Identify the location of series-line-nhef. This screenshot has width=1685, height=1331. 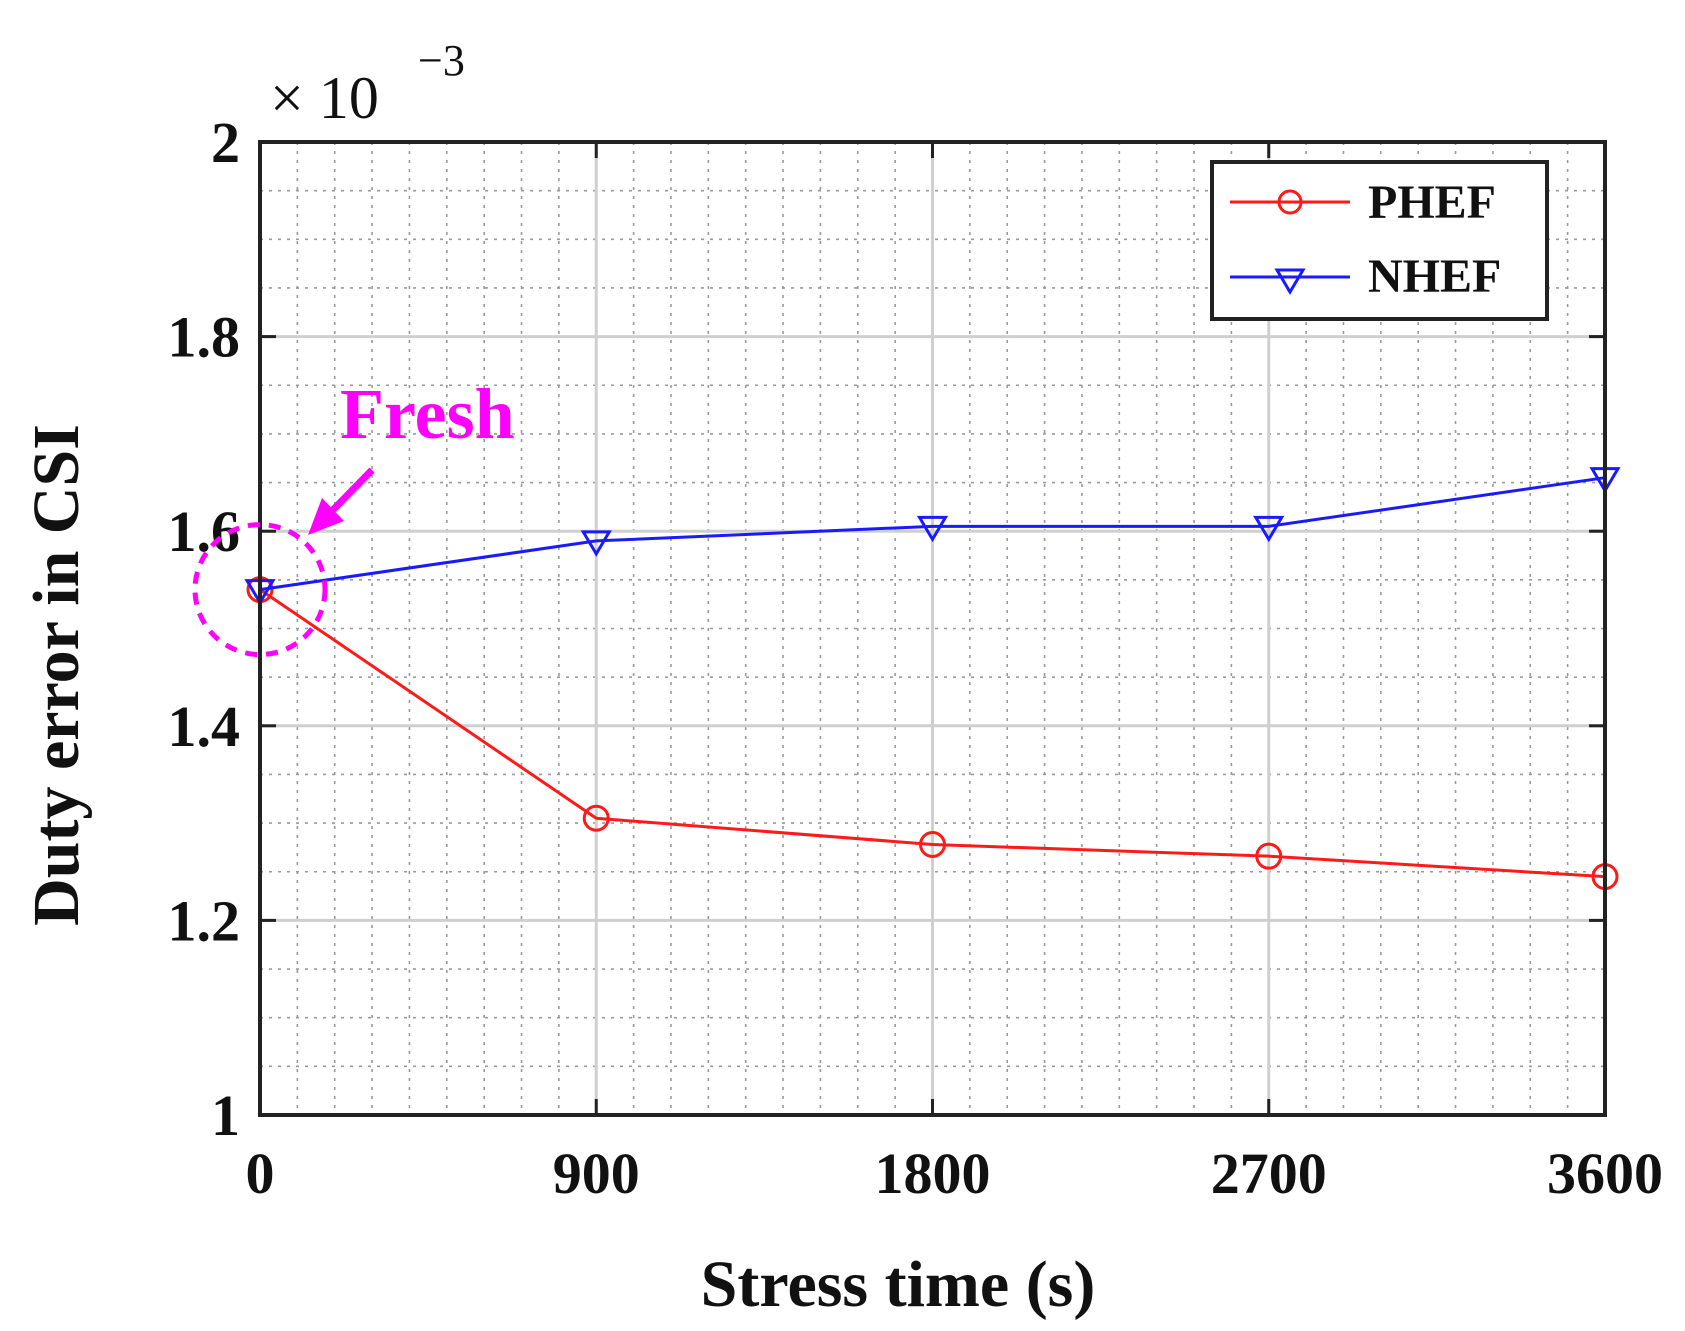
(932, 534).